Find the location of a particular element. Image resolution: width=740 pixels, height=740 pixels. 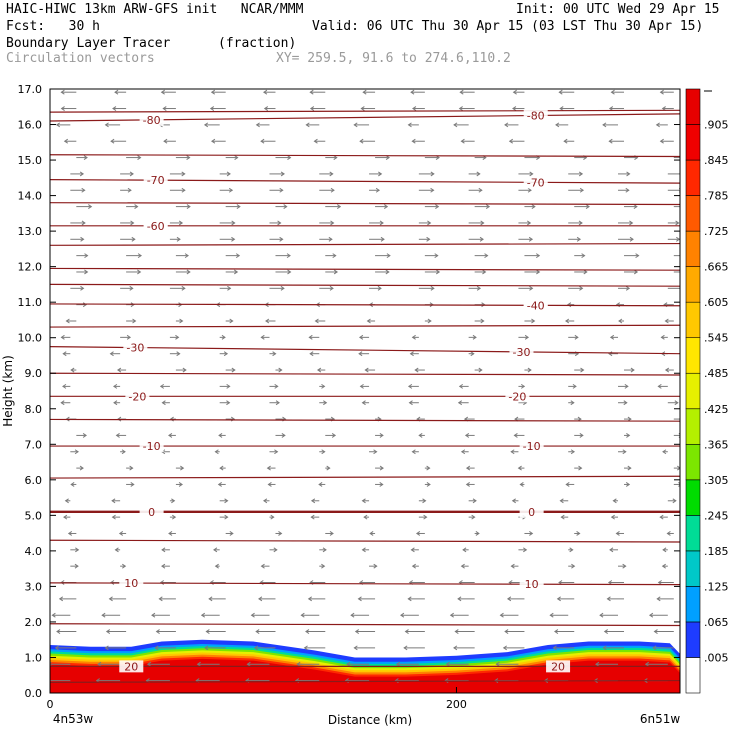

forecast-hour: Fcst: 30 h is located at coordinates (53, 26).